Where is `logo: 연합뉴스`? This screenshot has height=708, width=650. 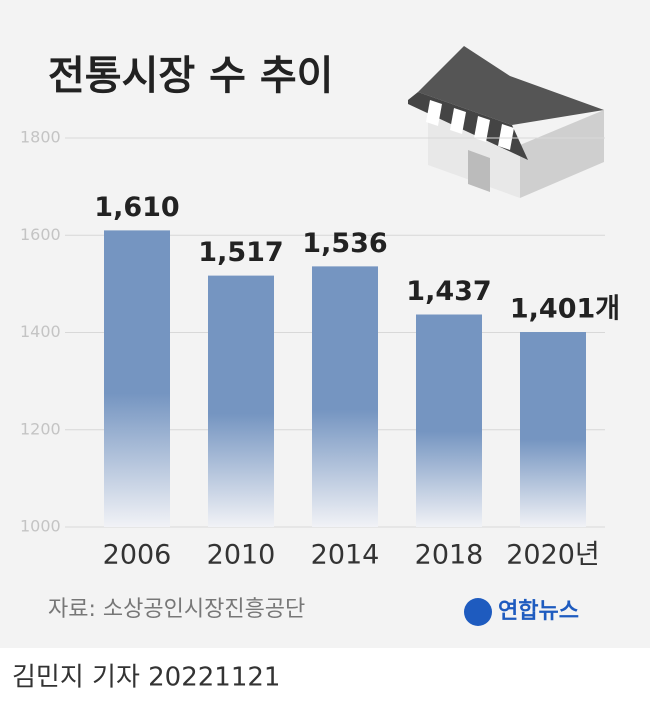
logo: 연합뉴스 is located at coordinates (538, 611).